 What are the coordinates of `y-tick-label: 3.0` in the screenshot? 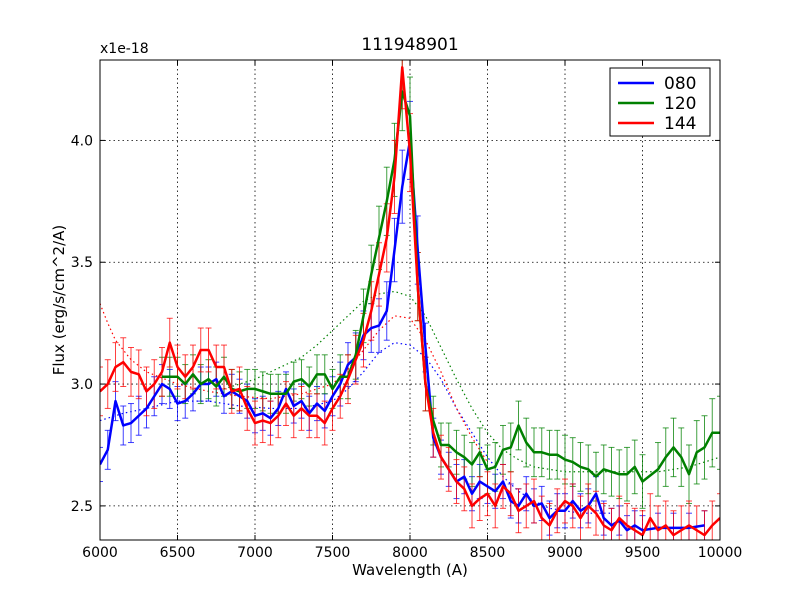 It's located at (82, 385).